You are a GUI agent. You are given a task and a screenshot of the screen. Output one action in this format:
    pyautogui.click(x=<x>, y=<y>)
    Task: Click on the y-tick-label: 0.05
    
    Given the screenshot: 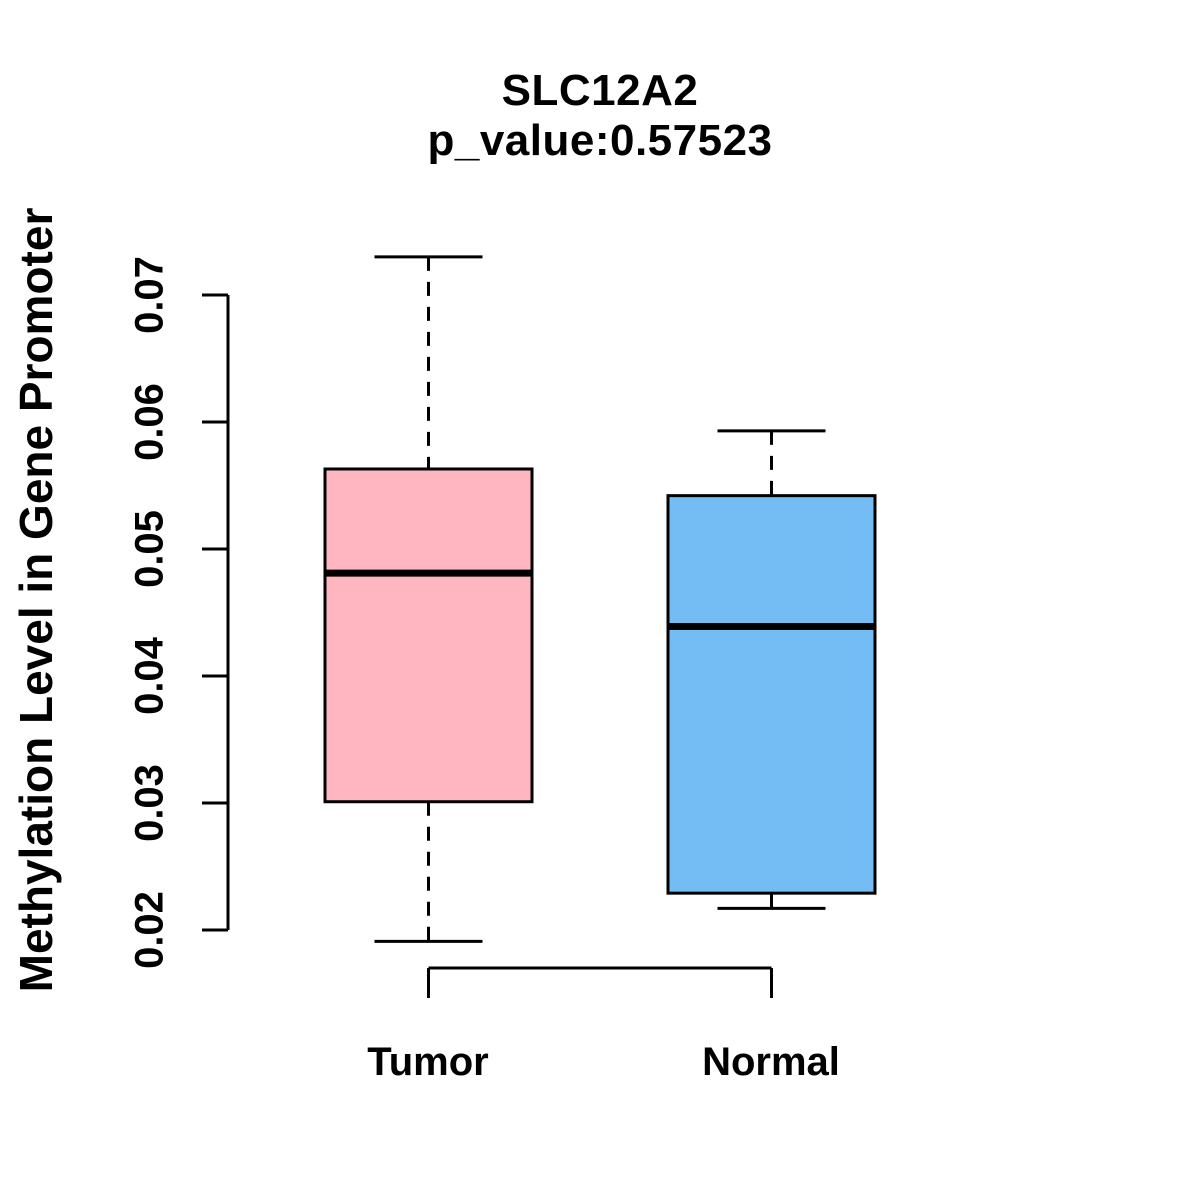 What is the action you would take?
    pyautogui.click(x=149, y=549)
    